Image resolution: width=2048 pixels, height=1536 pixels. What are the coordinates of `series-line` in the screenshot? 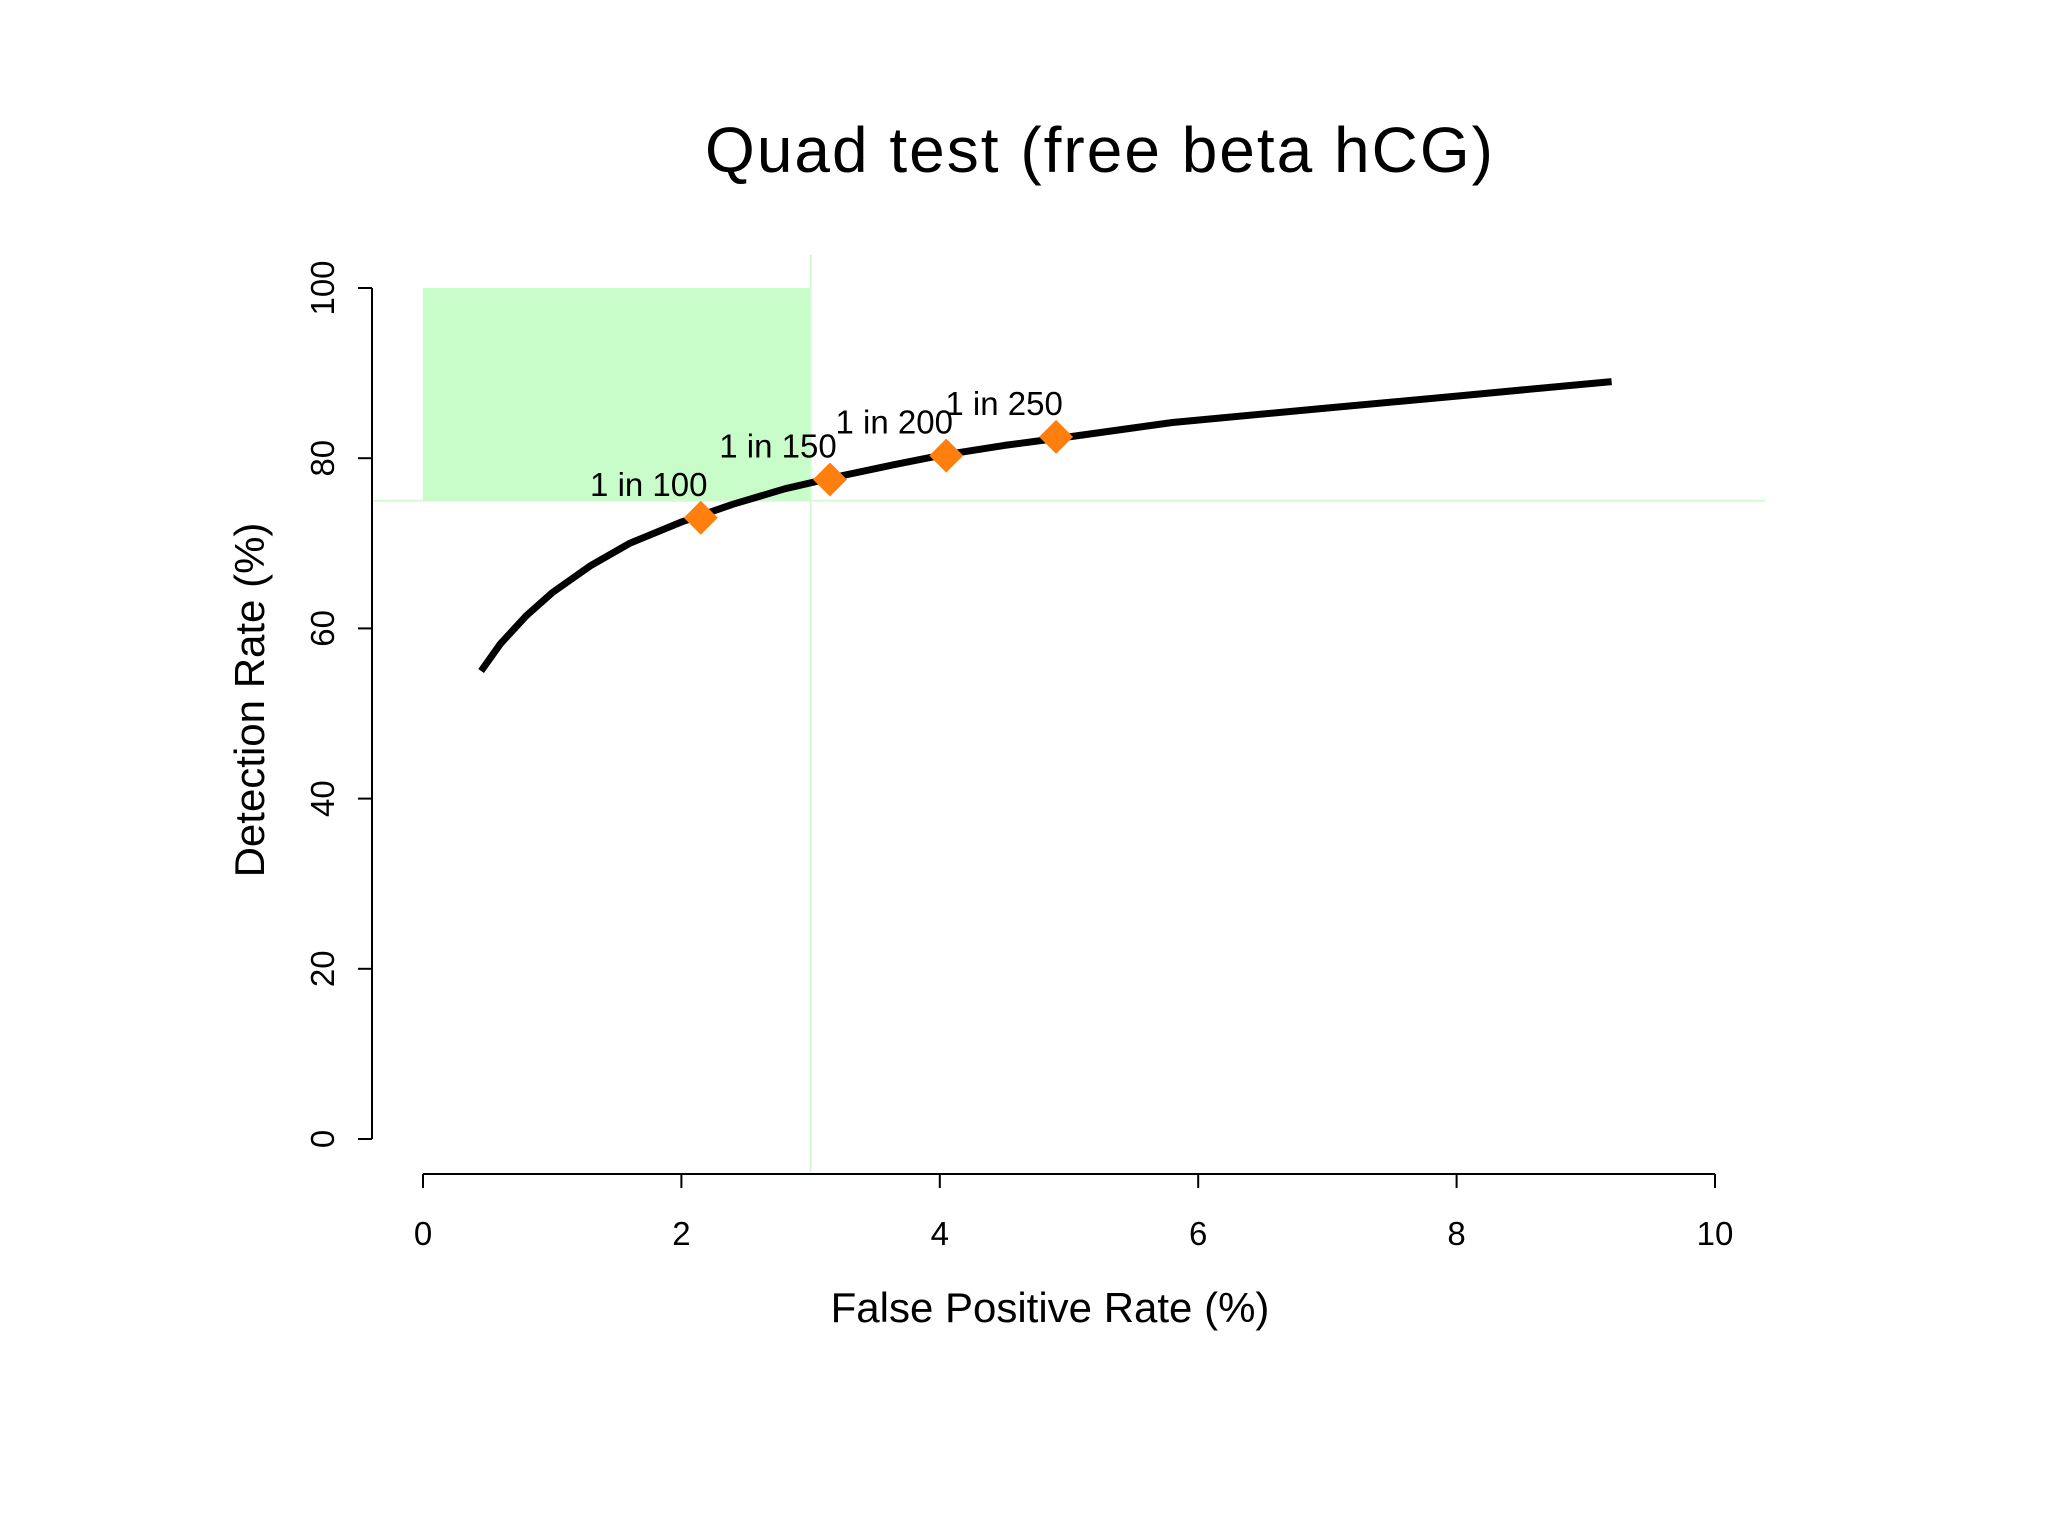 It's located at (1045, 526).